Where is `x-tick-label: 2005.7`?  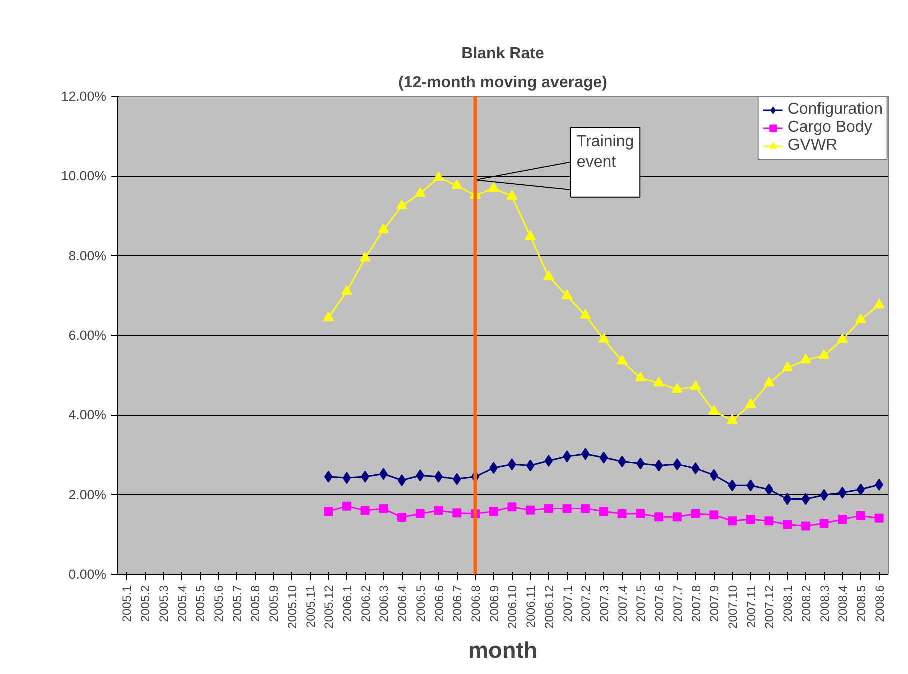
x-tick-label: 2005.7 is located at coordinates (237, 603).